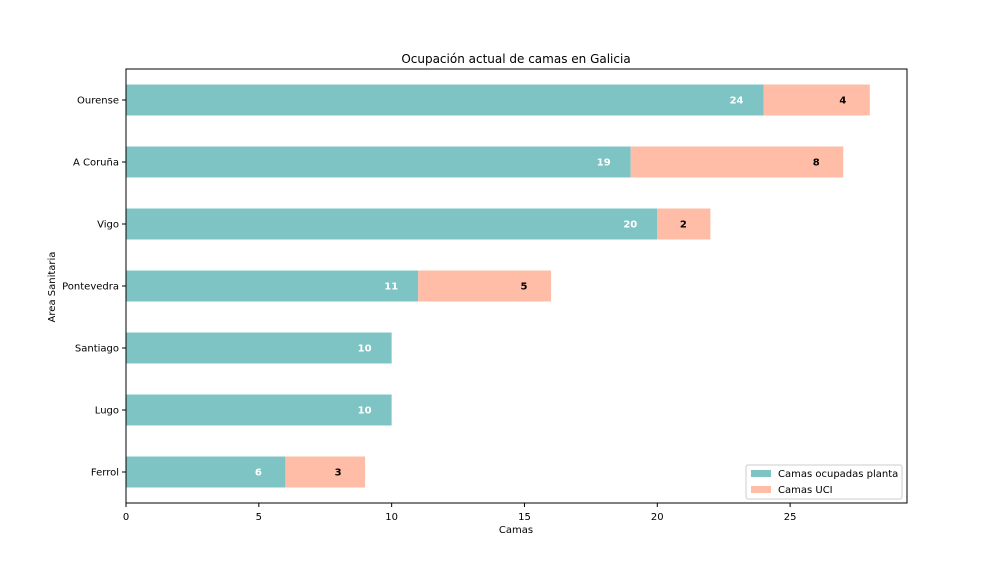 This screenshot has height=576, width=1008. Describe the element at coordinates (516, 530) in the screenshot. I see `x-axis-title: Camas` at that location.